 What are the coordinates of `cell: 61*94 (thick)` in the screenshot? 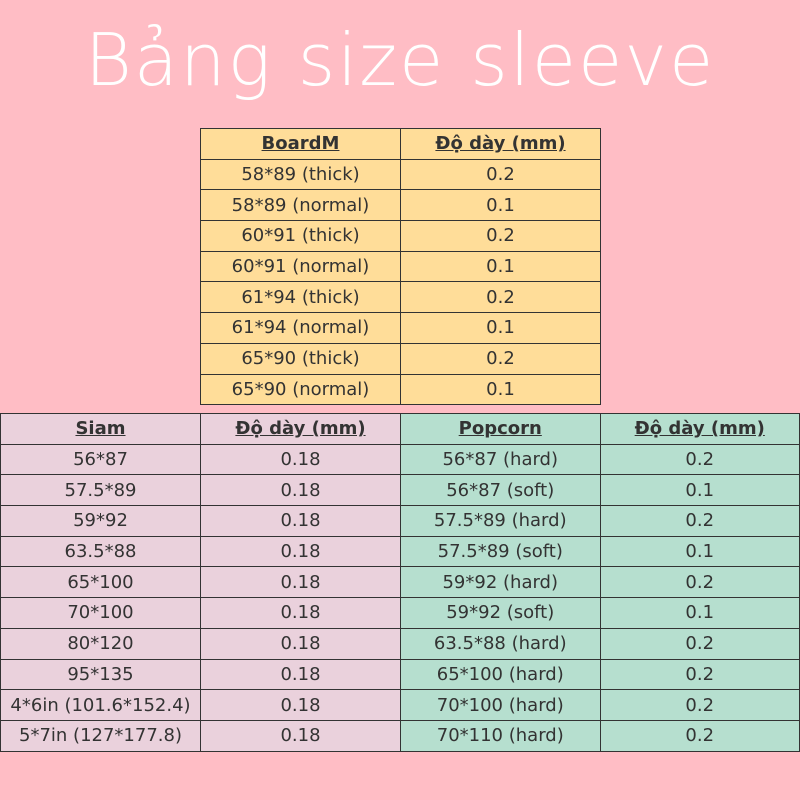 It's located at (300, 297).